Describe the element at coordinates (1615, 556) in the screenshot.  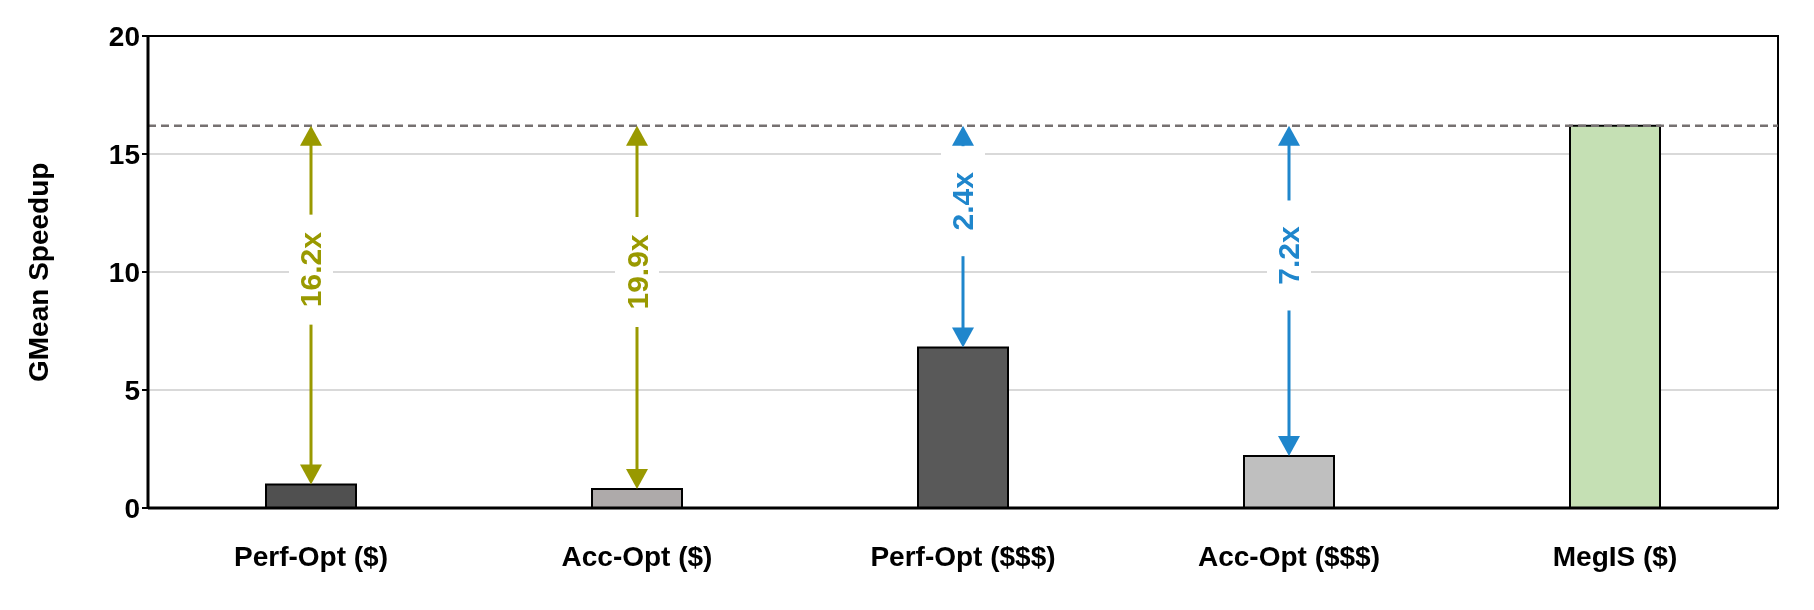
I see `x-tick-label: MegIS ($)` at that location.